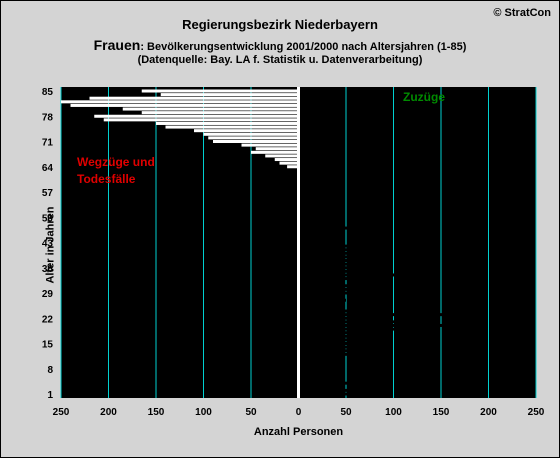 The width and height of the screenshot is (560, 458). Describe the element at coordinates (280, 24) in the screenshot. I see `chart-title: Regierungsbezirk Niederbayern` at that location.